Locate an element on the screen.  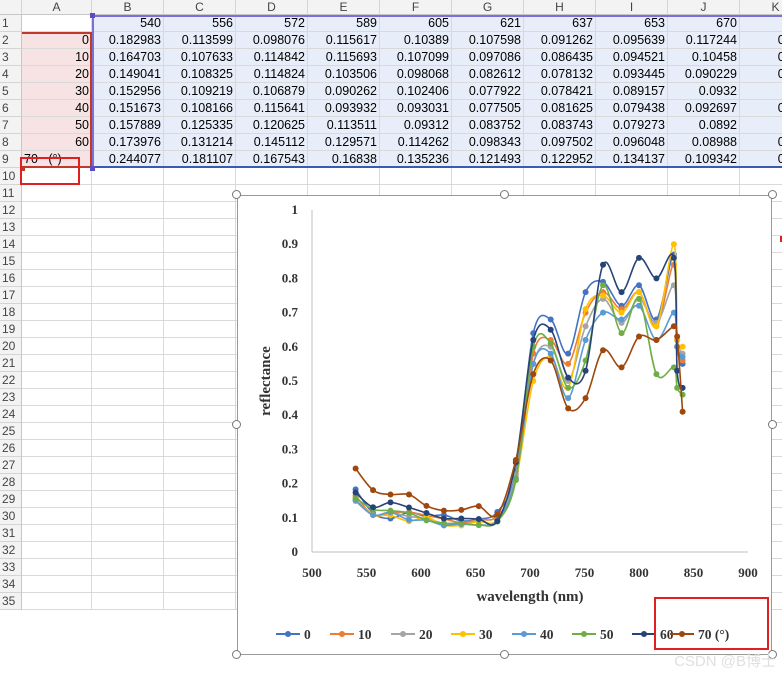
cell-A31 is located at coordinates (57, 533).